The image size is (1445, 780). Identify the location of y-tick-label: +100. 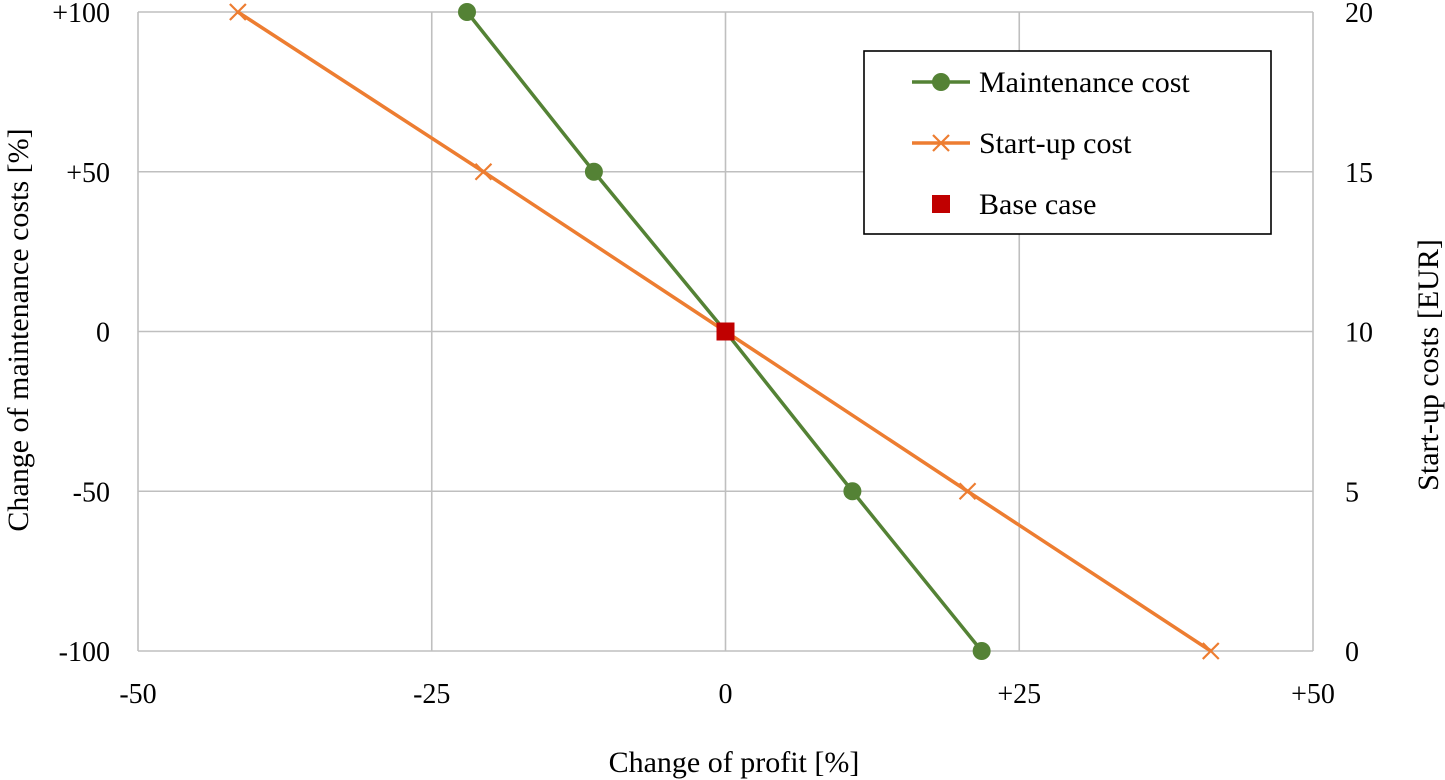
(81, 14).